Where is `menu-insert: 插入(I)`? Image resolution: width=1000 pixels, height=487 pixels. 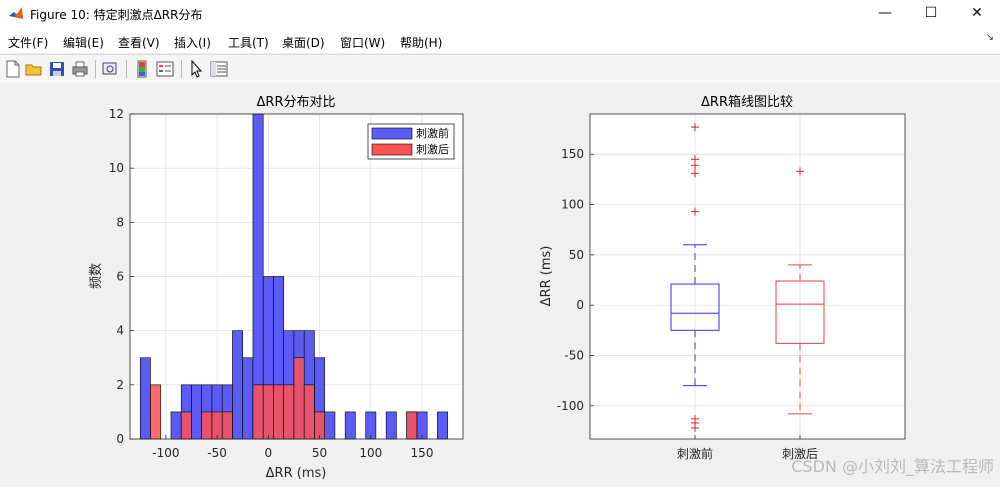 menu-insert: 插入(I) is located at coordinates (192, 43).